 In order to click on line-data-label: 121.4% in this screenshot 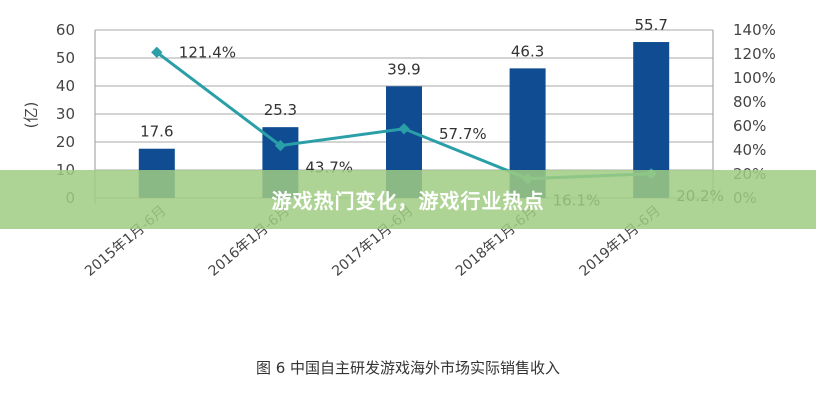, I will do `click(207, 52)`.